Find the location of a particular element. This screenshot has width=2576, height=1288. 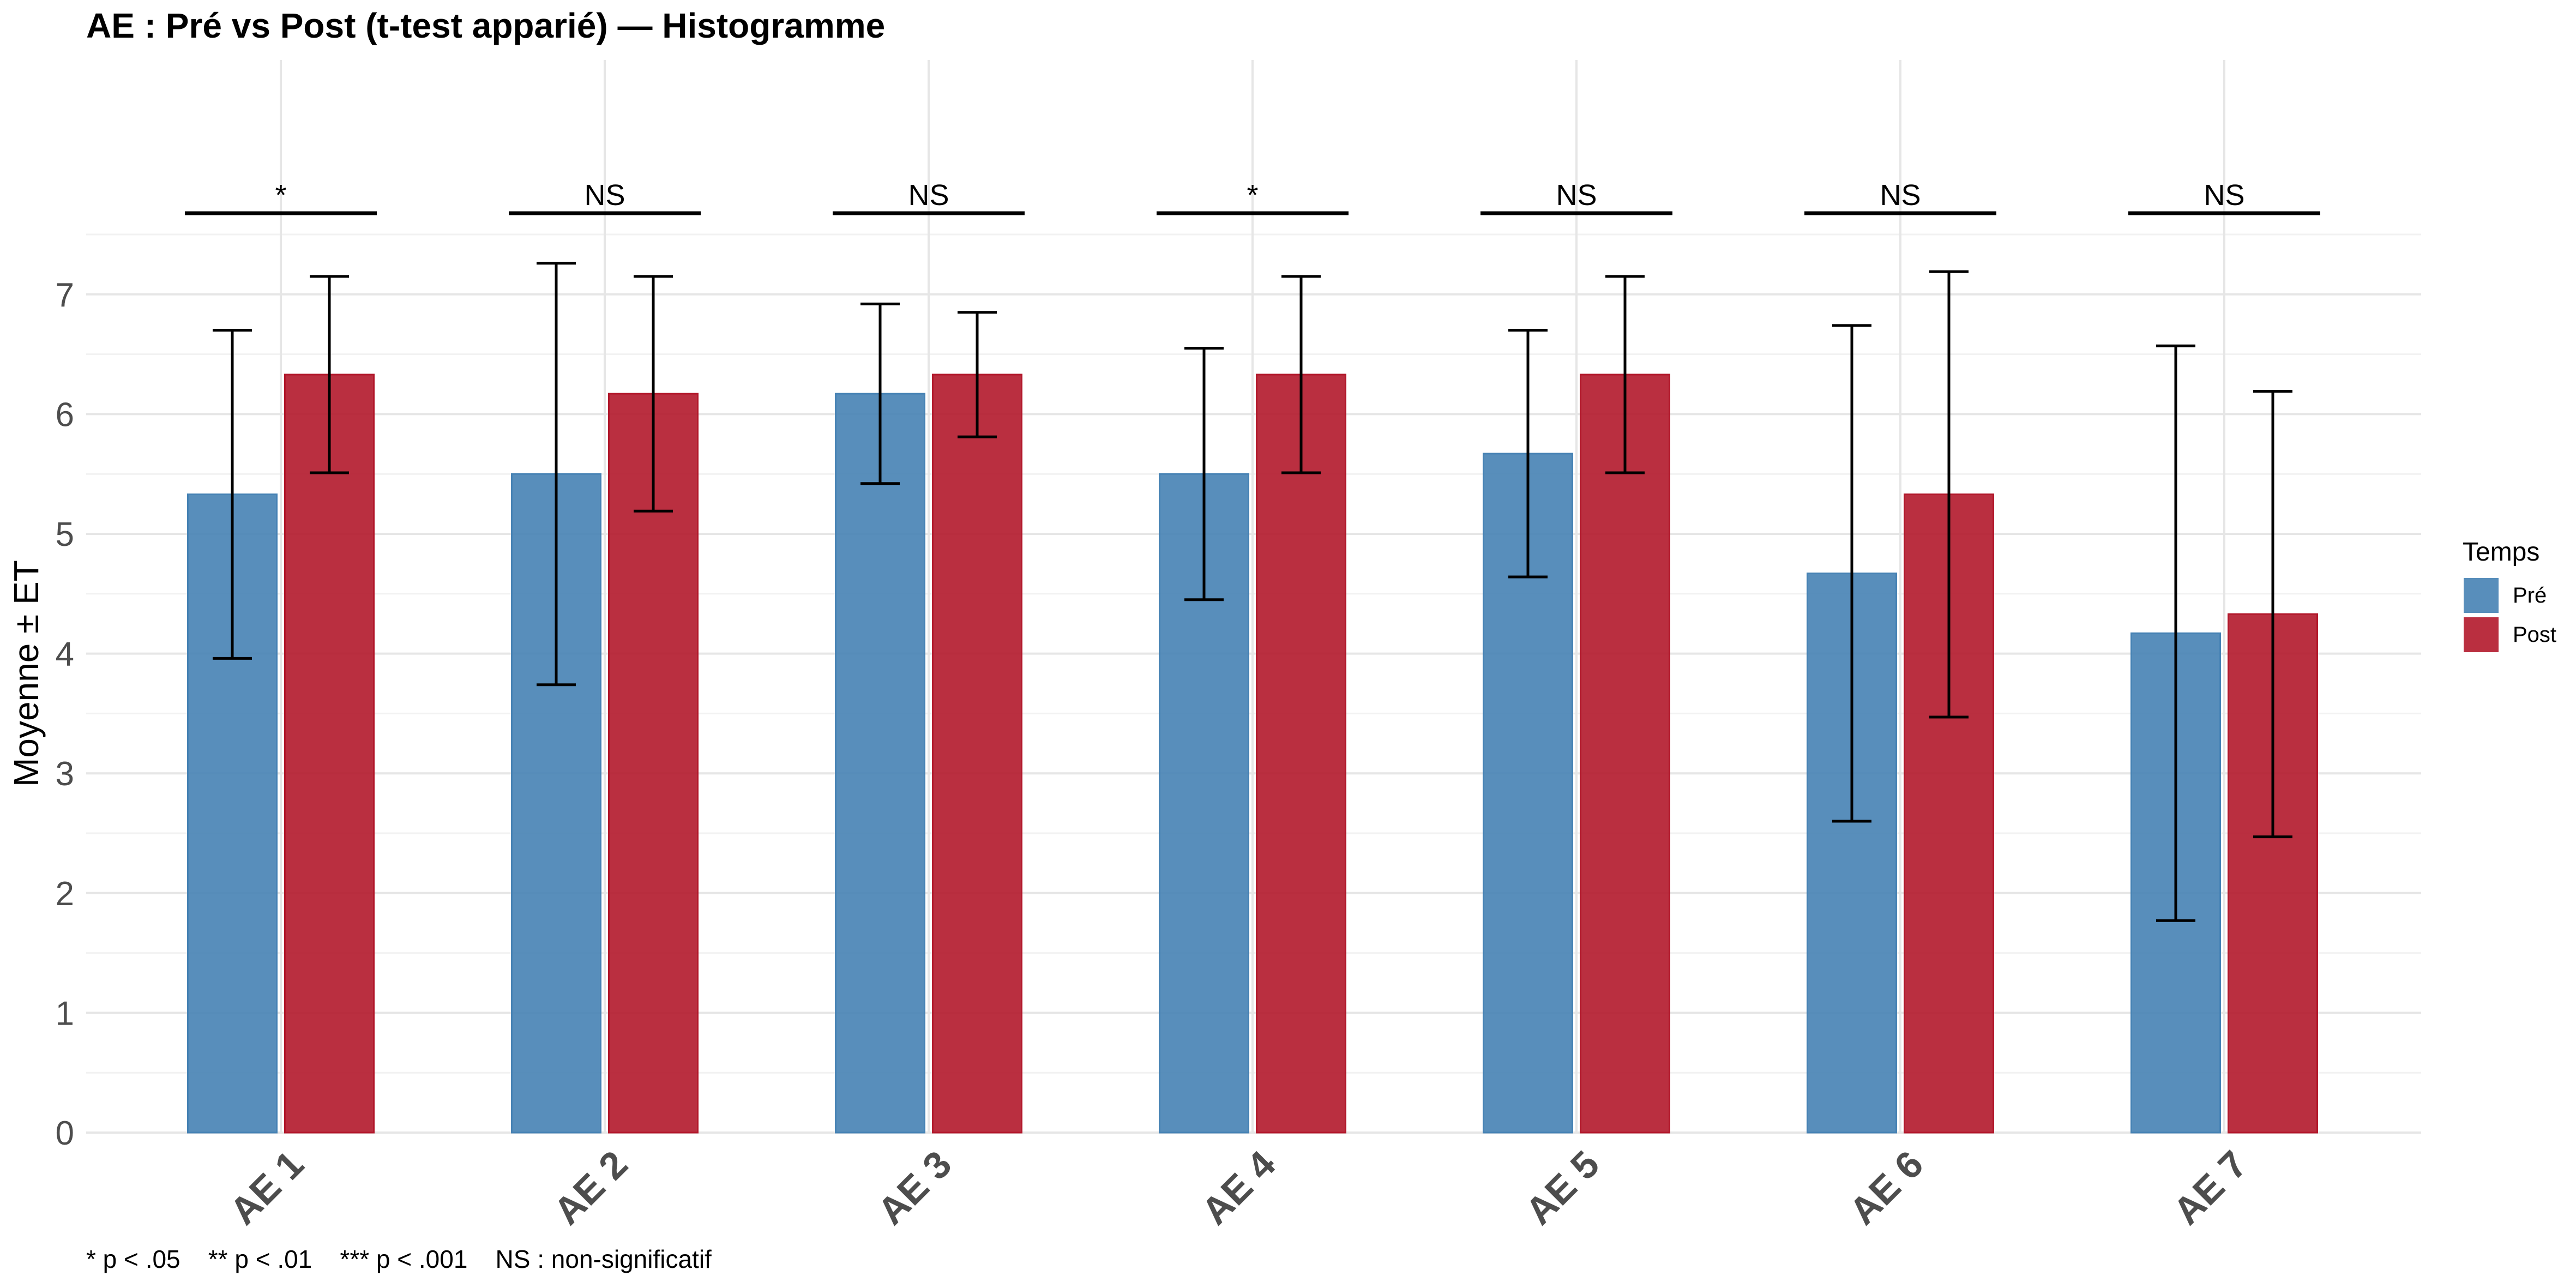

x-tick-label: AE 3 is located at coordinates (914, 1187).